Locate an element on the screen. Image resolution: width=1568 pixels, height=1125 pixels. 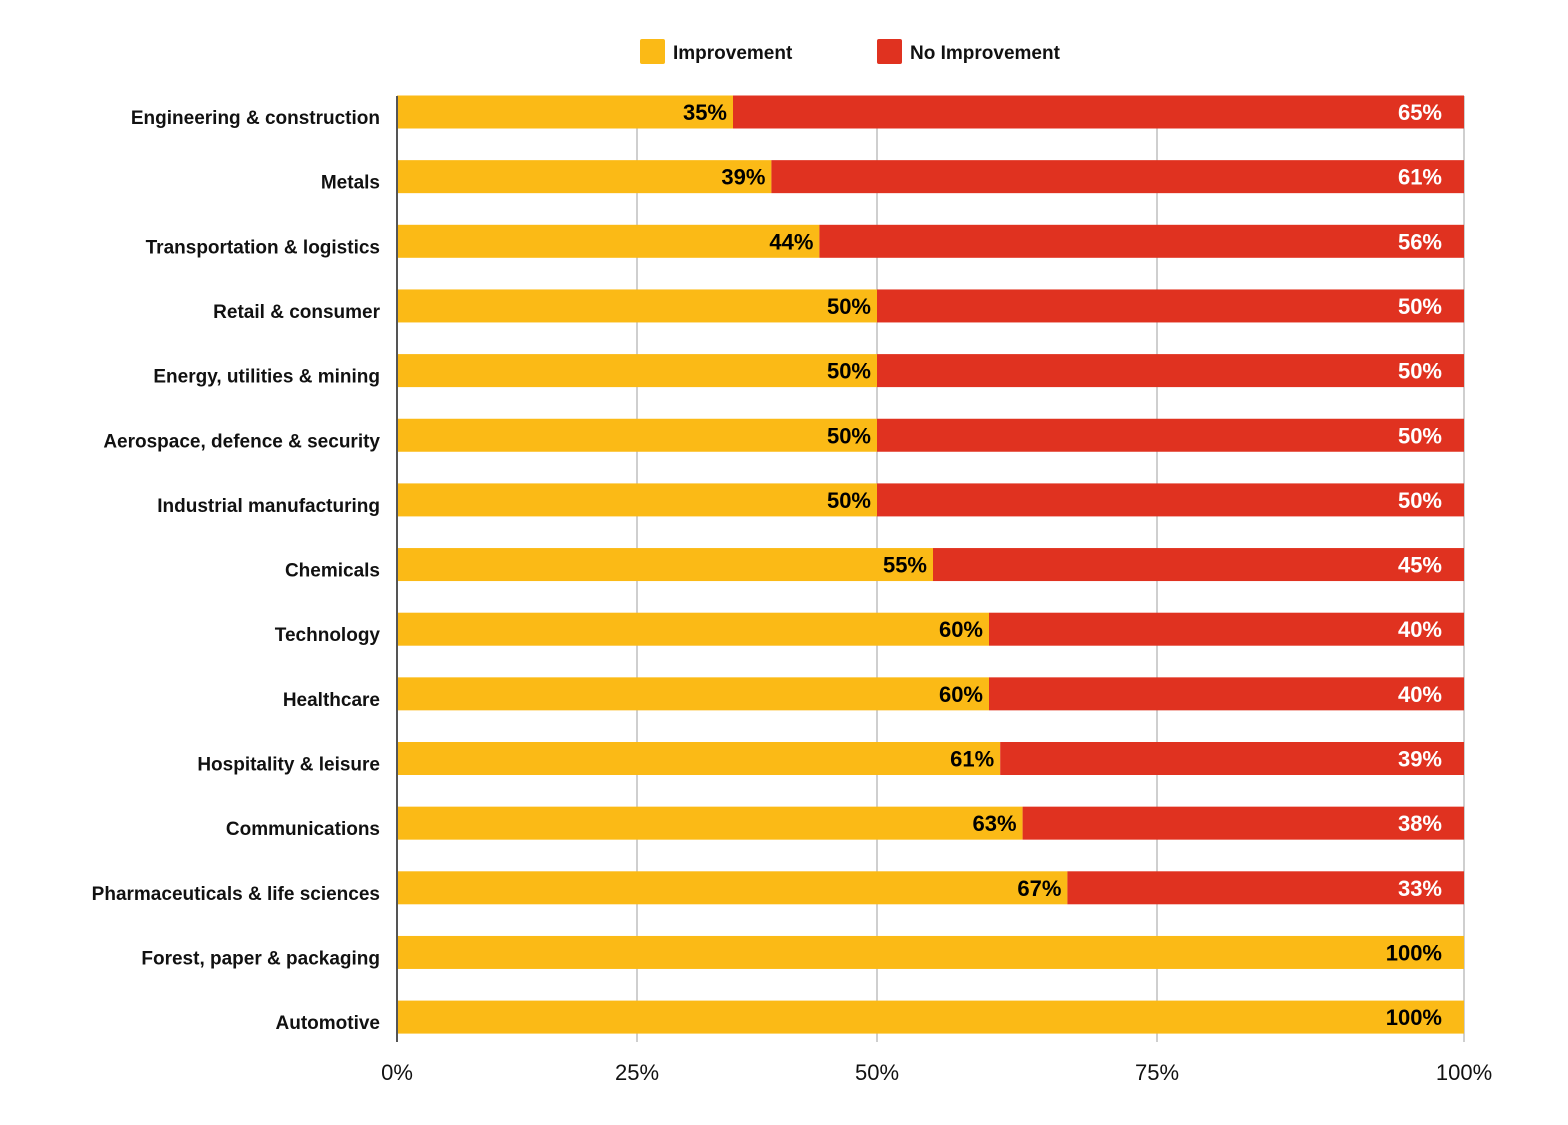
data-label: 67% is located at coordinates (1039, 888).